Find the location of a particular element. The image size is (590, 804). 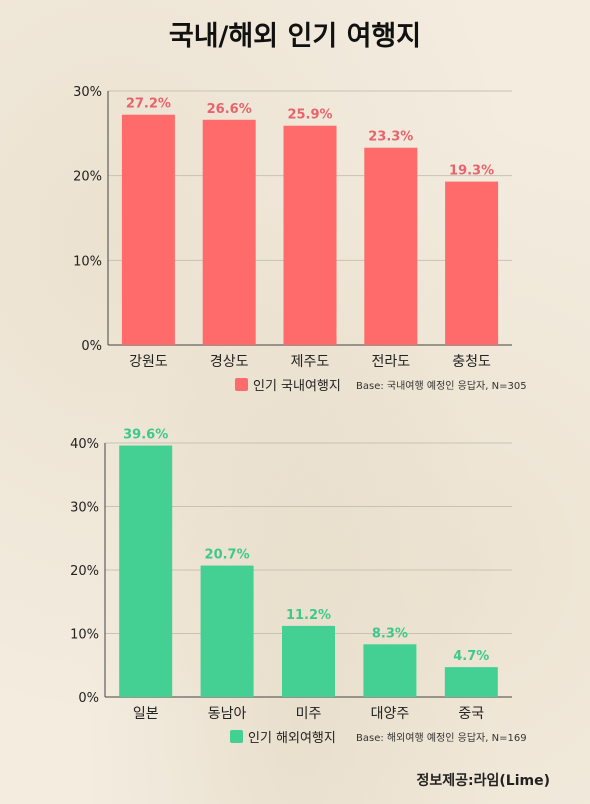

y-tick-label: 40% is located at coordinates (84, 444).